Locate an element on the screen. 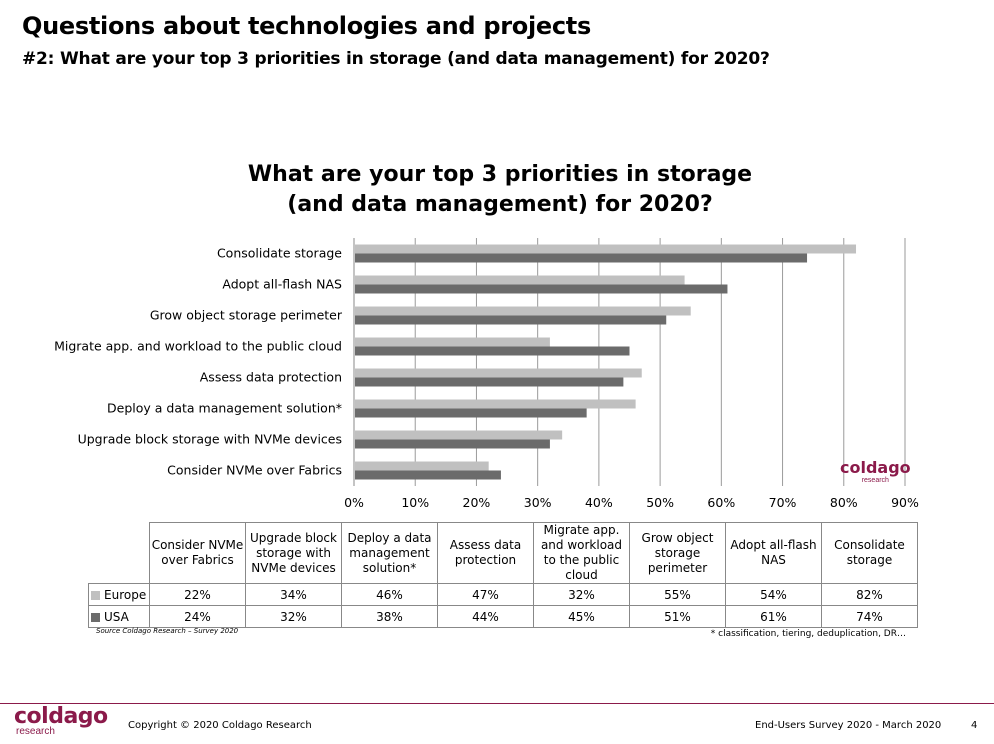  table-corner is located at coordinates (119, 553).